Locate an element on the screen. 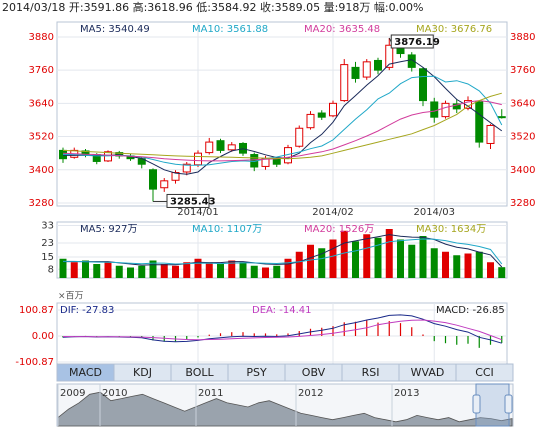 The height and width of the screenshot is (430, 536). legend-entry: DIF: -27.83 is located at coordinates (87, 310).